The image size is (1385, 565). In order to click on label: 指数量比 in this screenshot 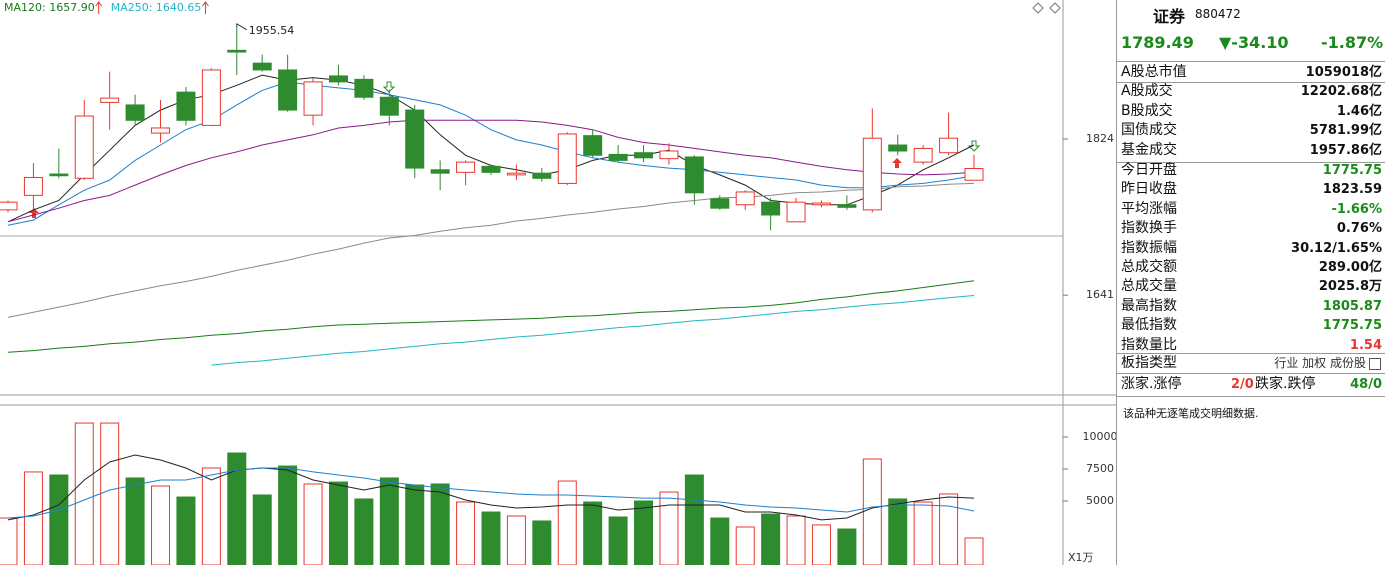, I will do `click(1149, 344)`.